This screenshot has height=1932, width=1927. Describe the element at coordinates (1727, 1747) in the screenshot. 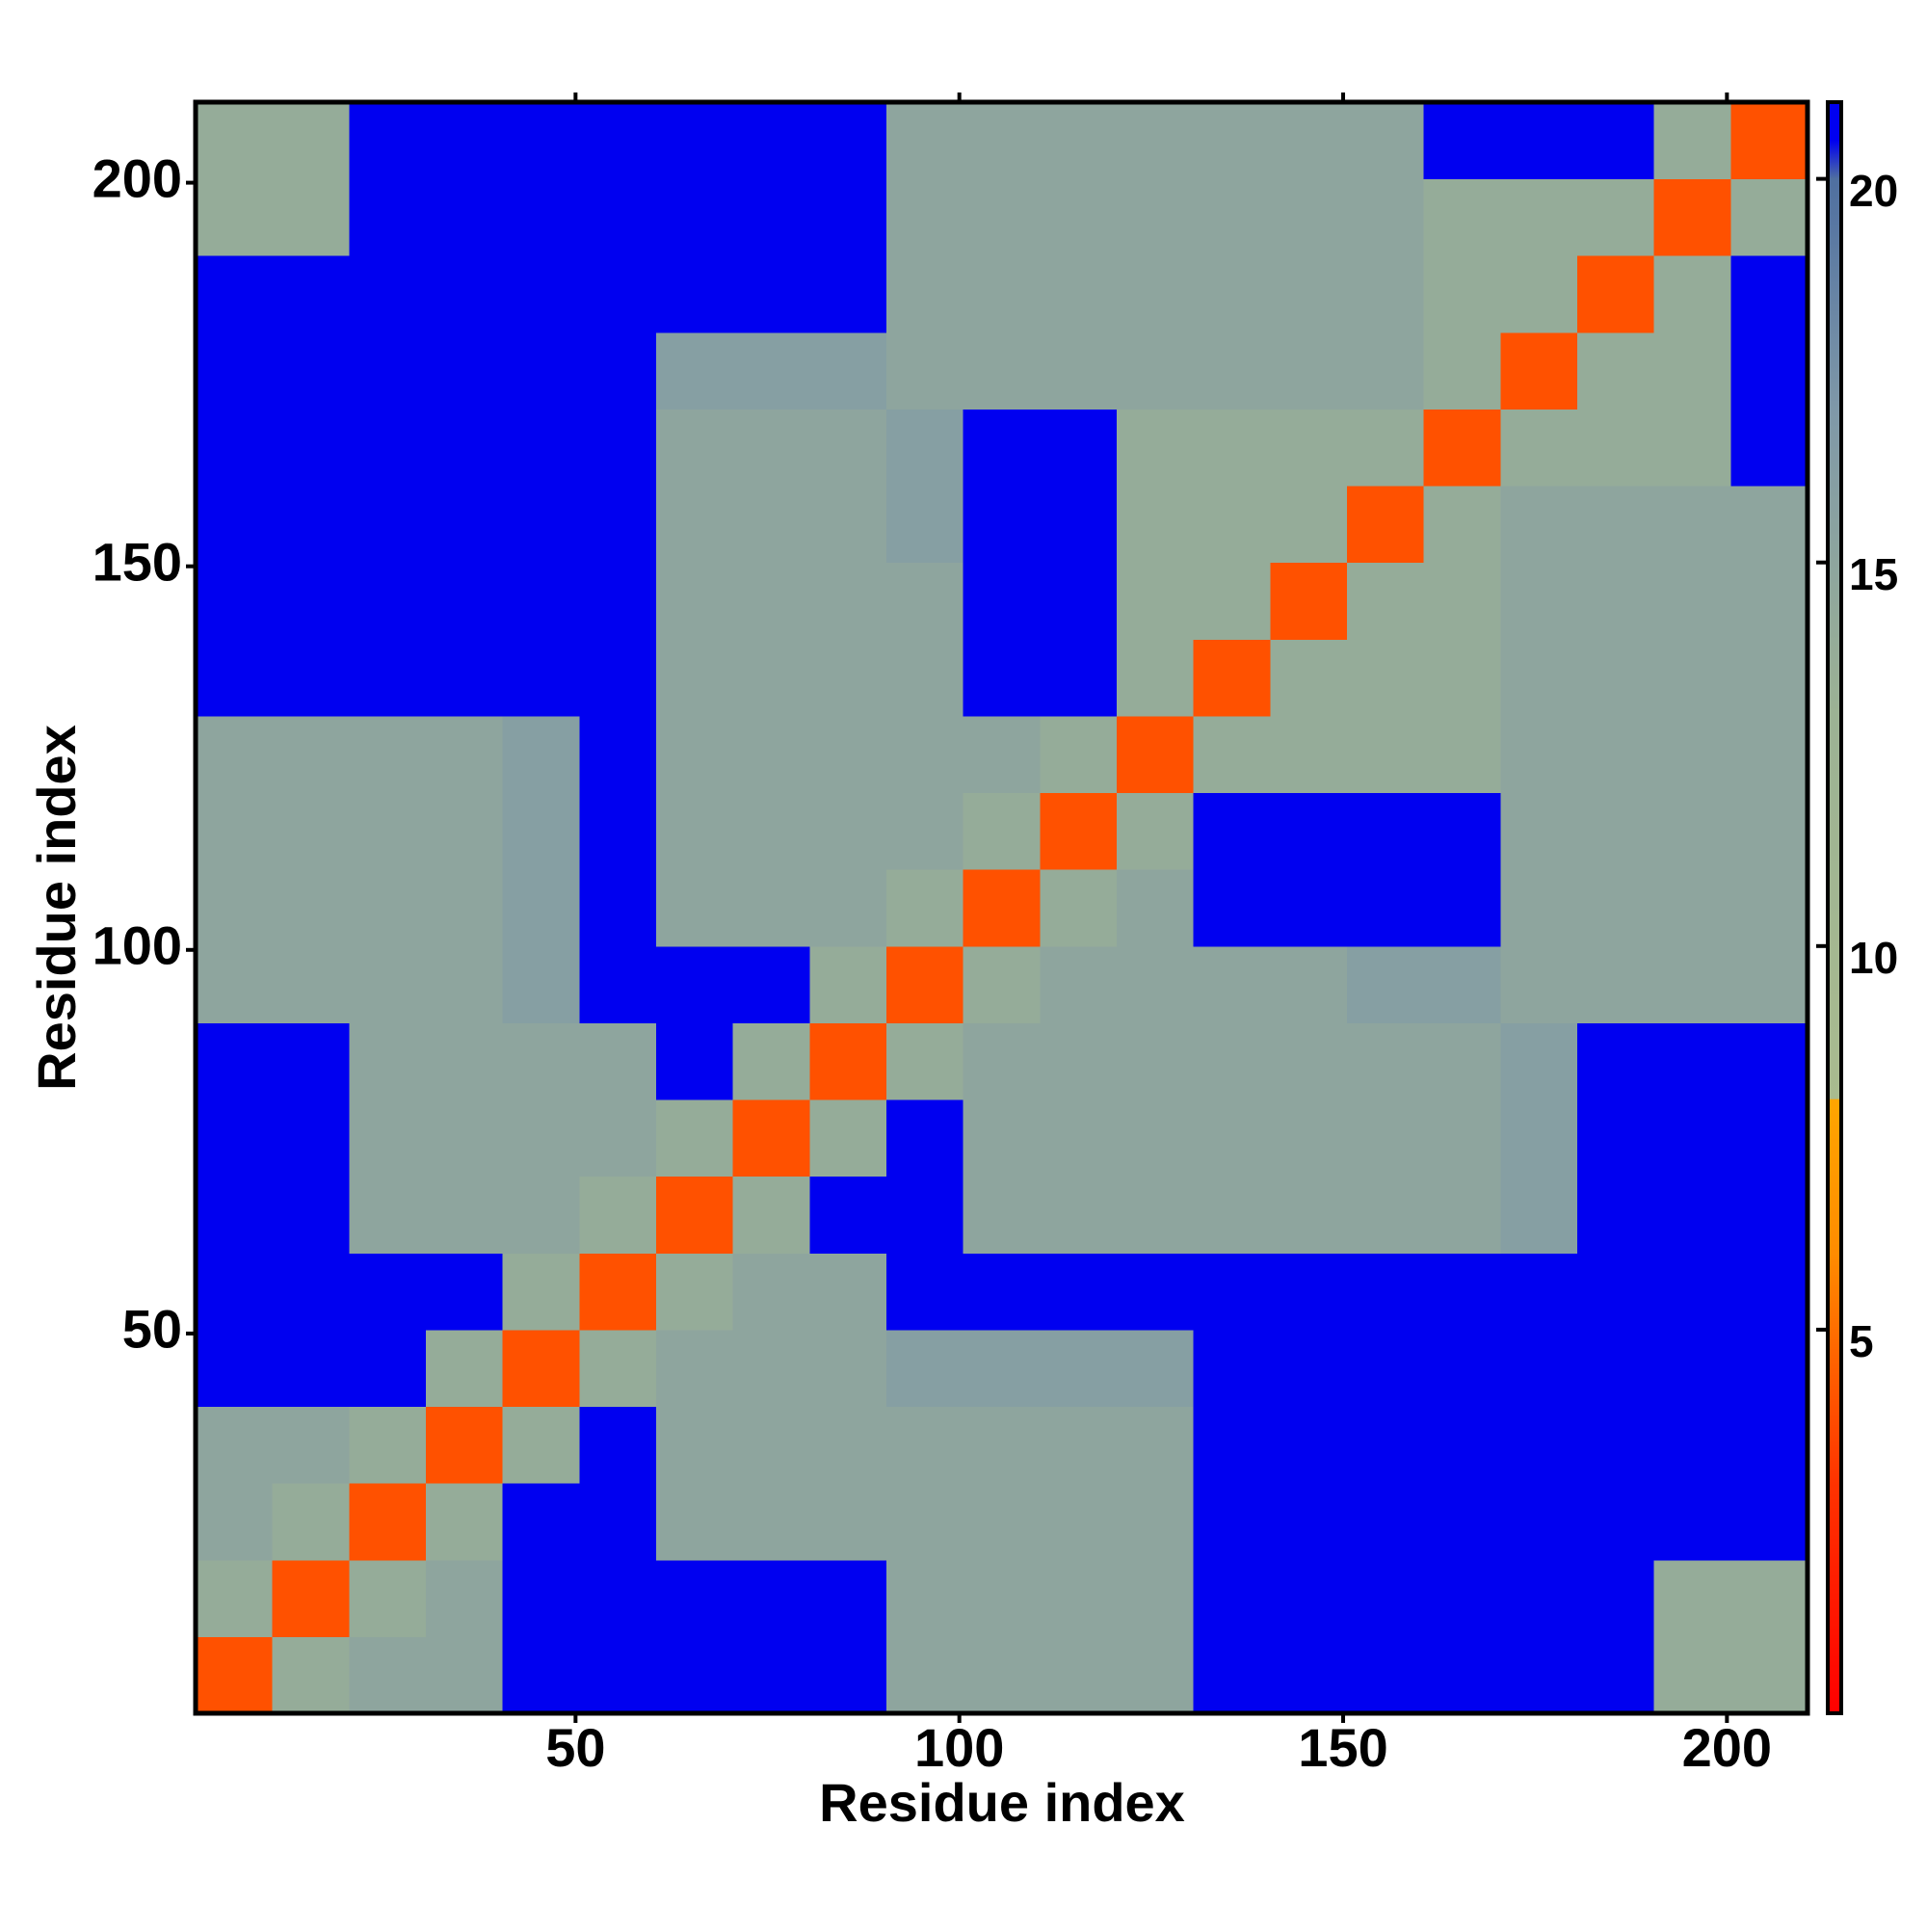

I see `x-tick-label: 200` at that location.